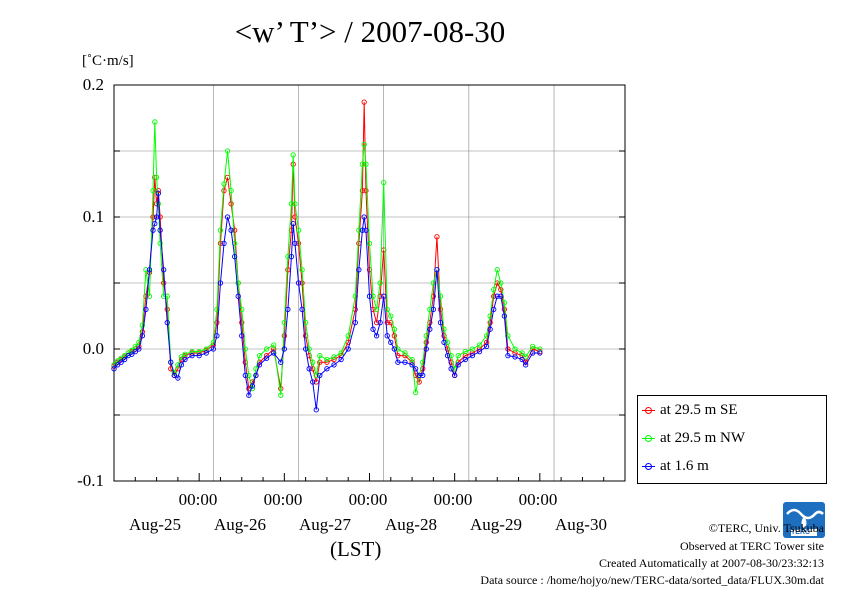 The image size is (842, 595). Describe the element at coordinates (370, 31) in the screenshot. I see `chart-title: <w’ T’> / 2007-08-30` at that location.